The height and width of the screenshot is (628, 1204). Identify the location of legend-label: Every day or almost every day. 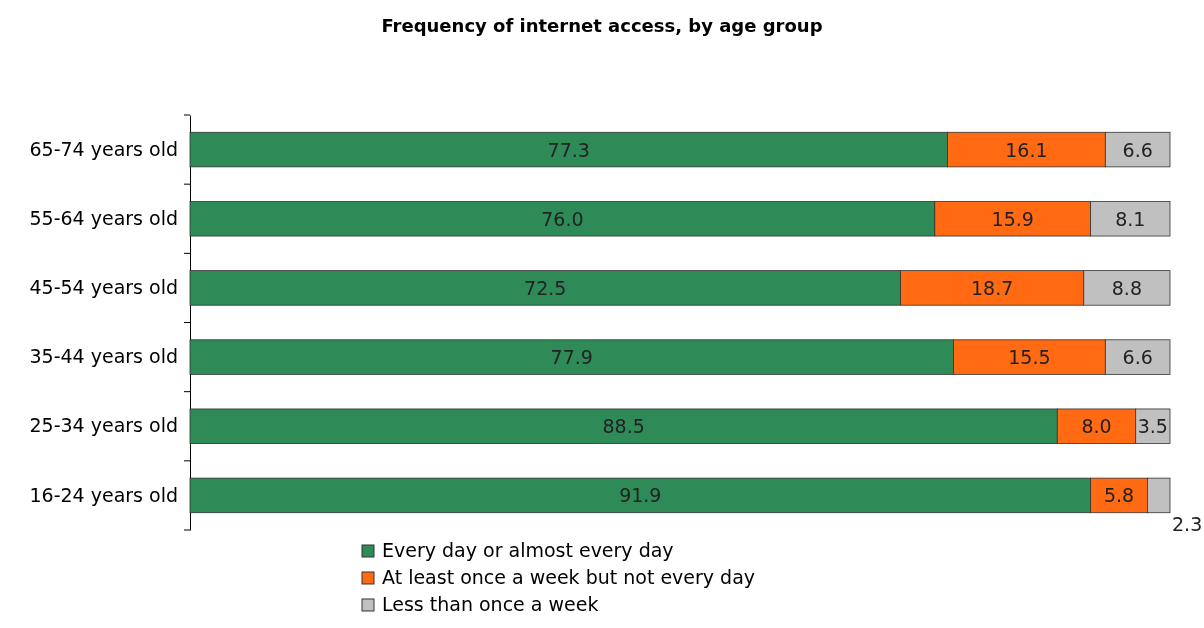
(528, 550).